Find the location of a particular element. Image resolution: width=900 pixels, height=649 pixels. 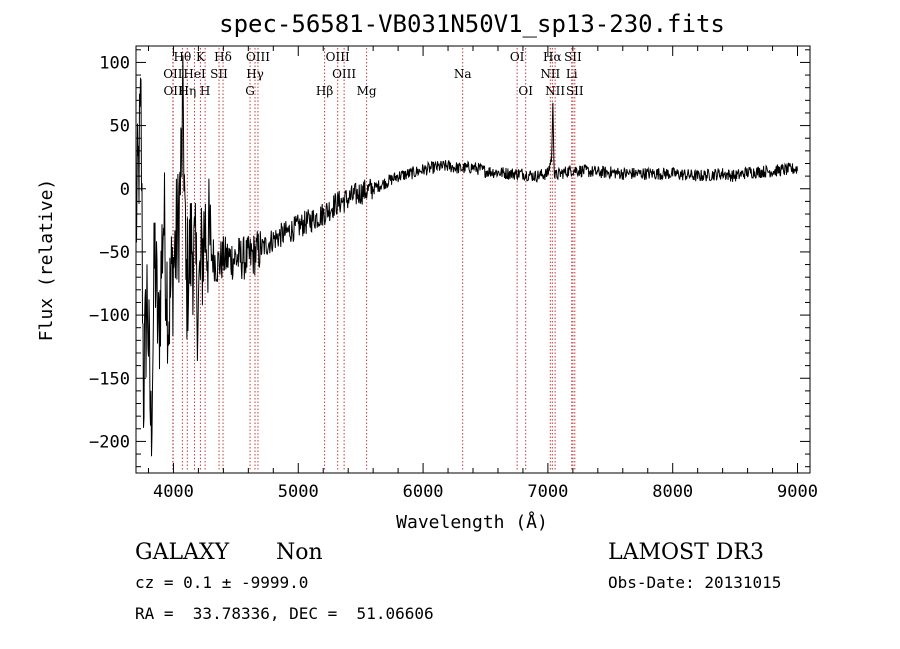

survey-name: LAMOST DR3 is located at coordinates (686, 552).